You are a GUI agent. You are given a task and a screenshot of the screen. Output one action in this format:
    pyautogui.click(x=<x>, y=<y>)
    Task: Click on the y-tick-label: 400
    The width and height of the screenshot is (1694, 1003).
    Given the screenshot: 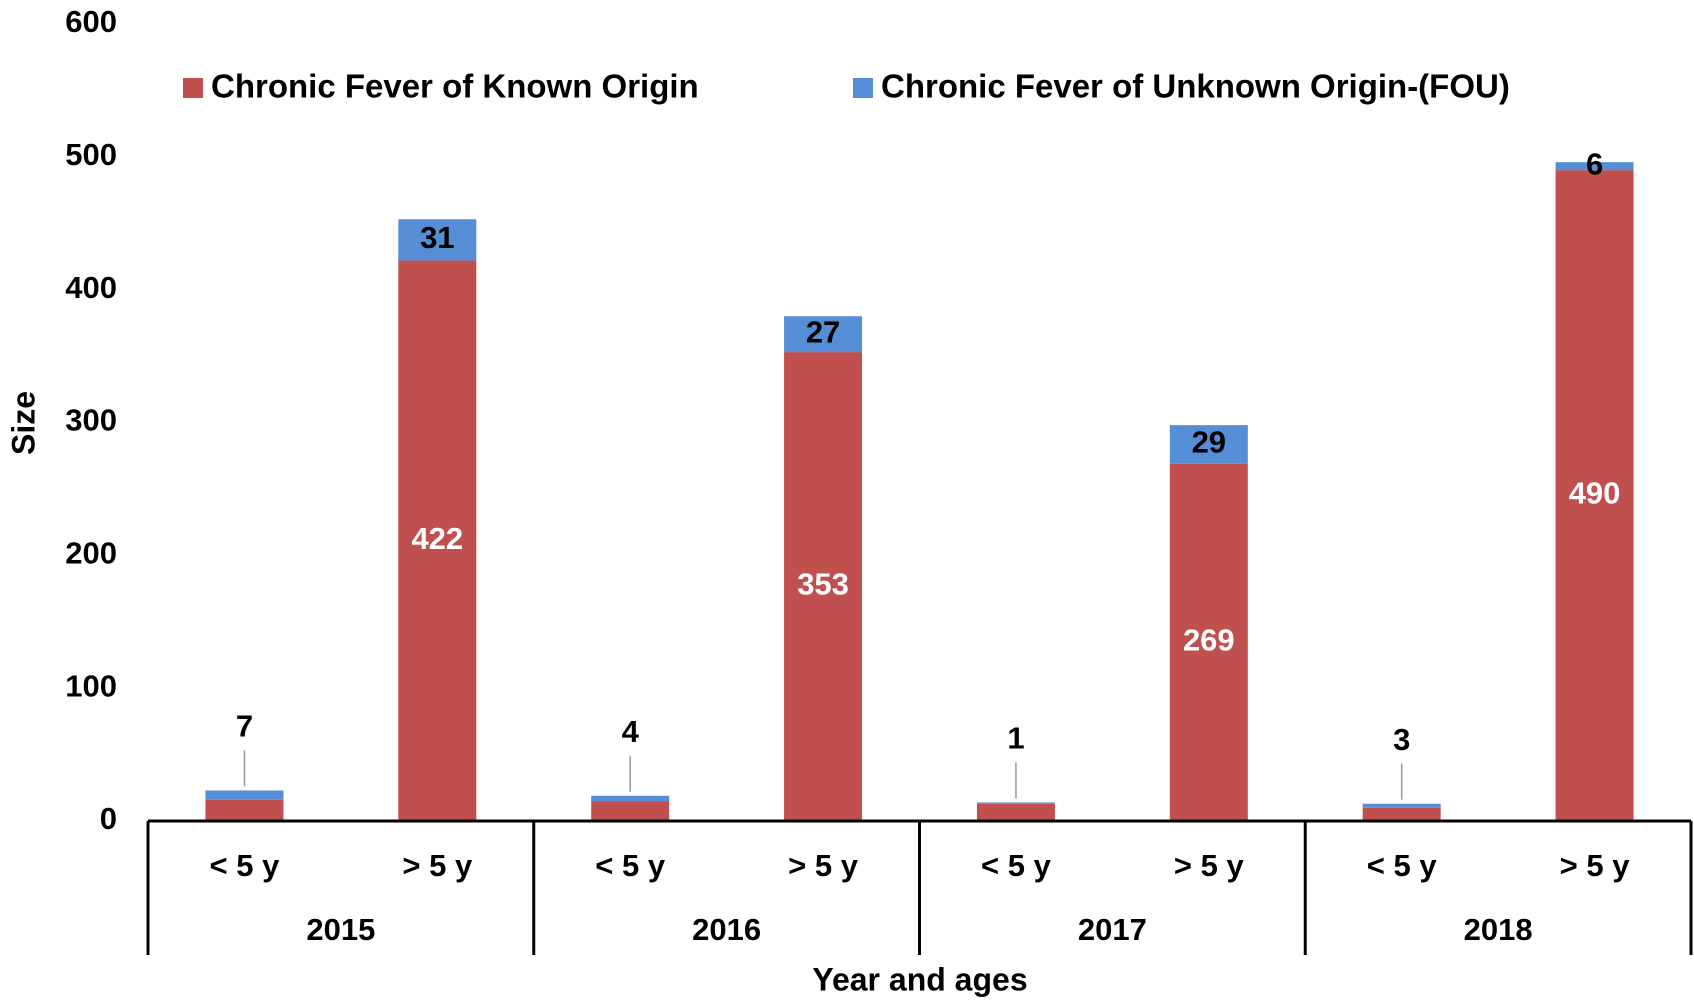 What is the action you would take?
    pyautogui.click(x=91, y=287)
    